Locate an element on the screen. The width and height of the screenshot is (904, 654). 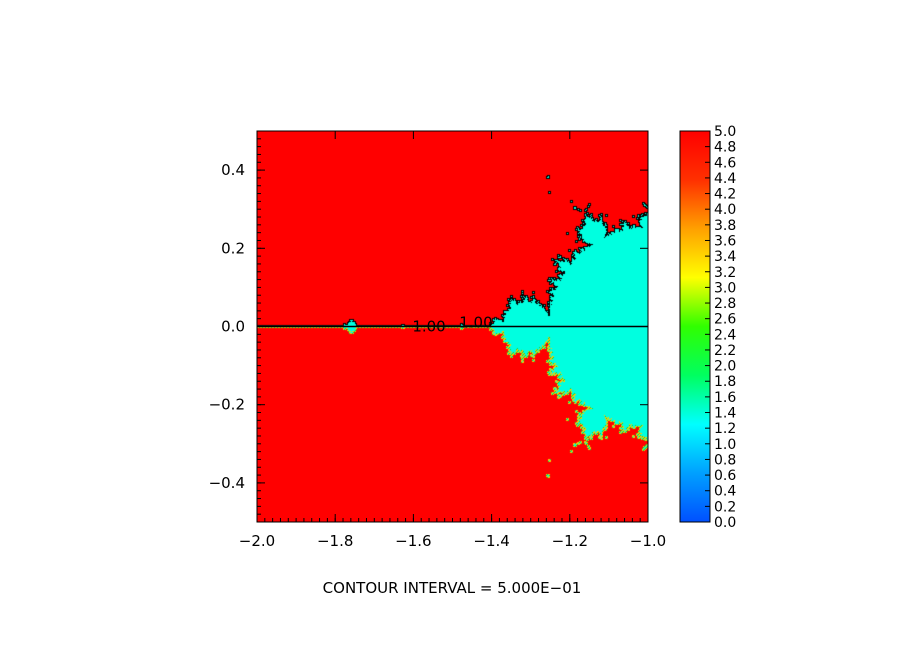
x-tick-label: −1.4 is located at coordinates (491, 541).